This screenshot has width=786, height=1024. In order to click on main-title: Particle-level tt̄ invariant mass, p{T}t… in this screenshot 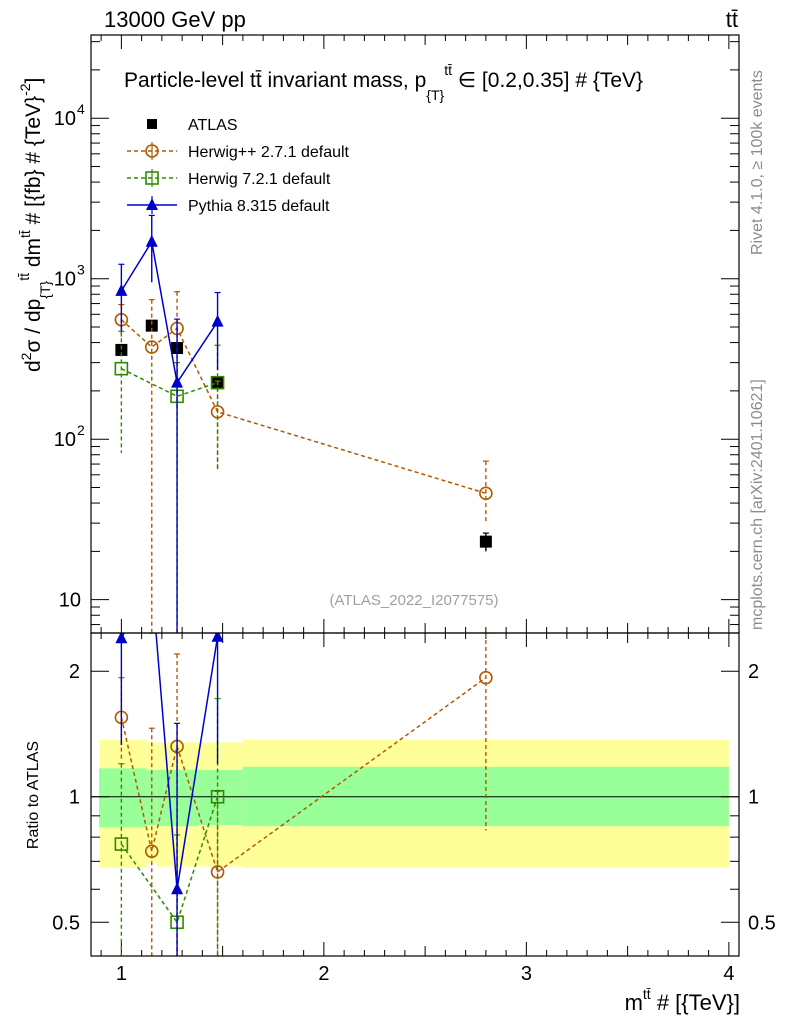, I will do `click(383, 82)`.